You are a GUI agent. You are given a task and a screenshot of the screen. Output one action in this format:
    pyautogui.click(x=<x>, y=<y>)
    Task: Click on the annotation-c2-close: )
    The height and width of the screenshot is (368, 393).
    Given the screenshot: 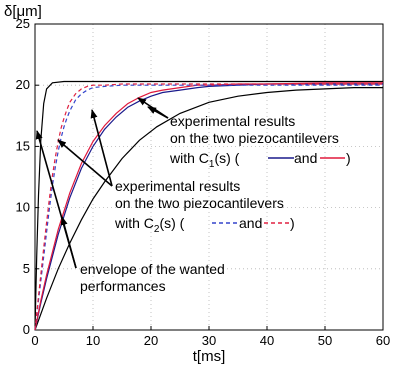 What is the action you would take?
    pyautogui.click(x=292, y=223)
    